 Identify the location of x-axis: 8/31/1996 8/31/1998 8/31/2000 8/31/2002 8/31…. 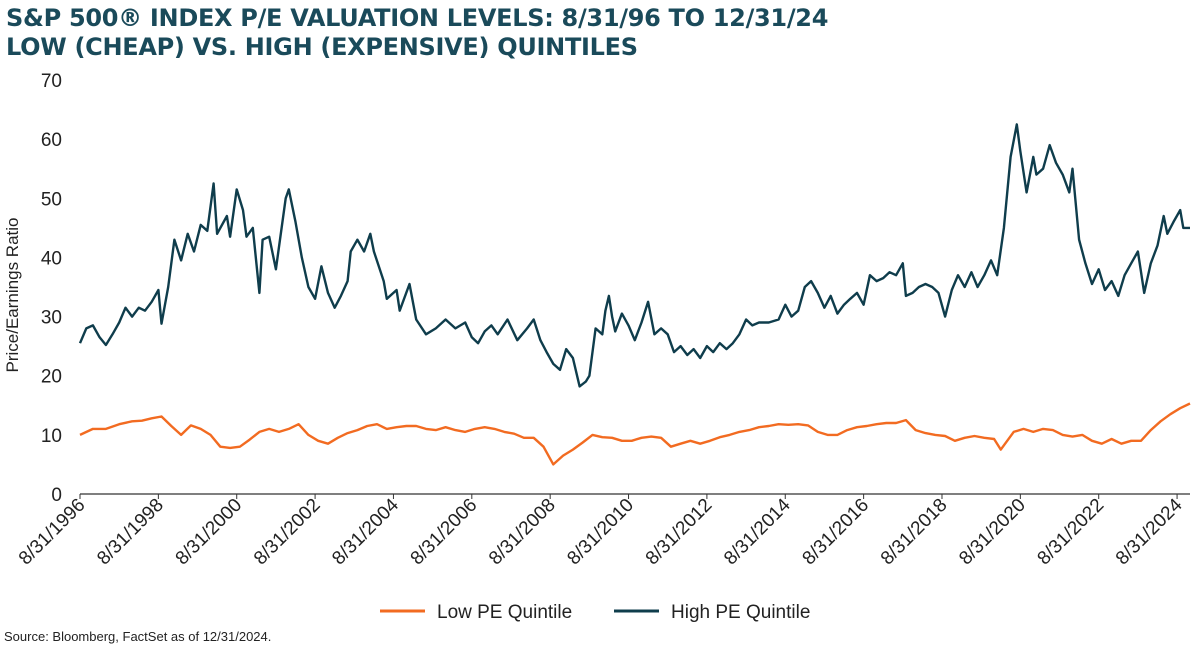
(602, 531).